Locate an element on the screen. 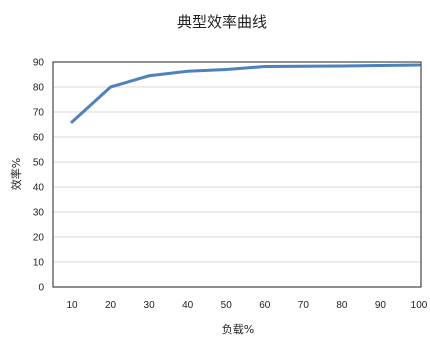  x-axis-label: 负载% is located at coordinates (238, 329).